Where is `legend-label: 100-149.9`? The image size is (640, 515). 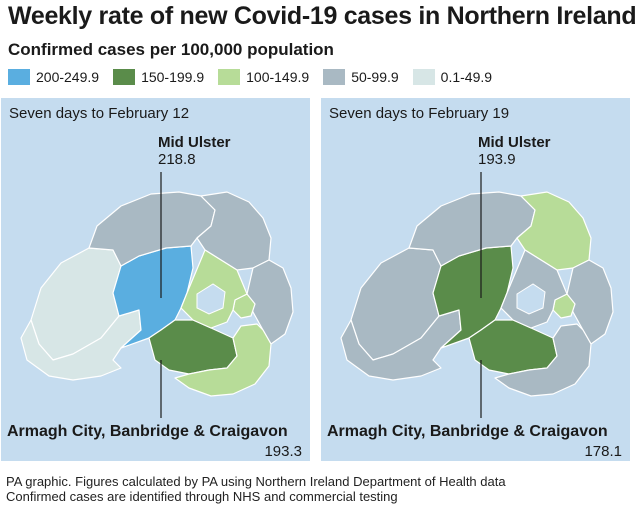
legend-label: 100-149.9 is located at coordinates (278, 77).